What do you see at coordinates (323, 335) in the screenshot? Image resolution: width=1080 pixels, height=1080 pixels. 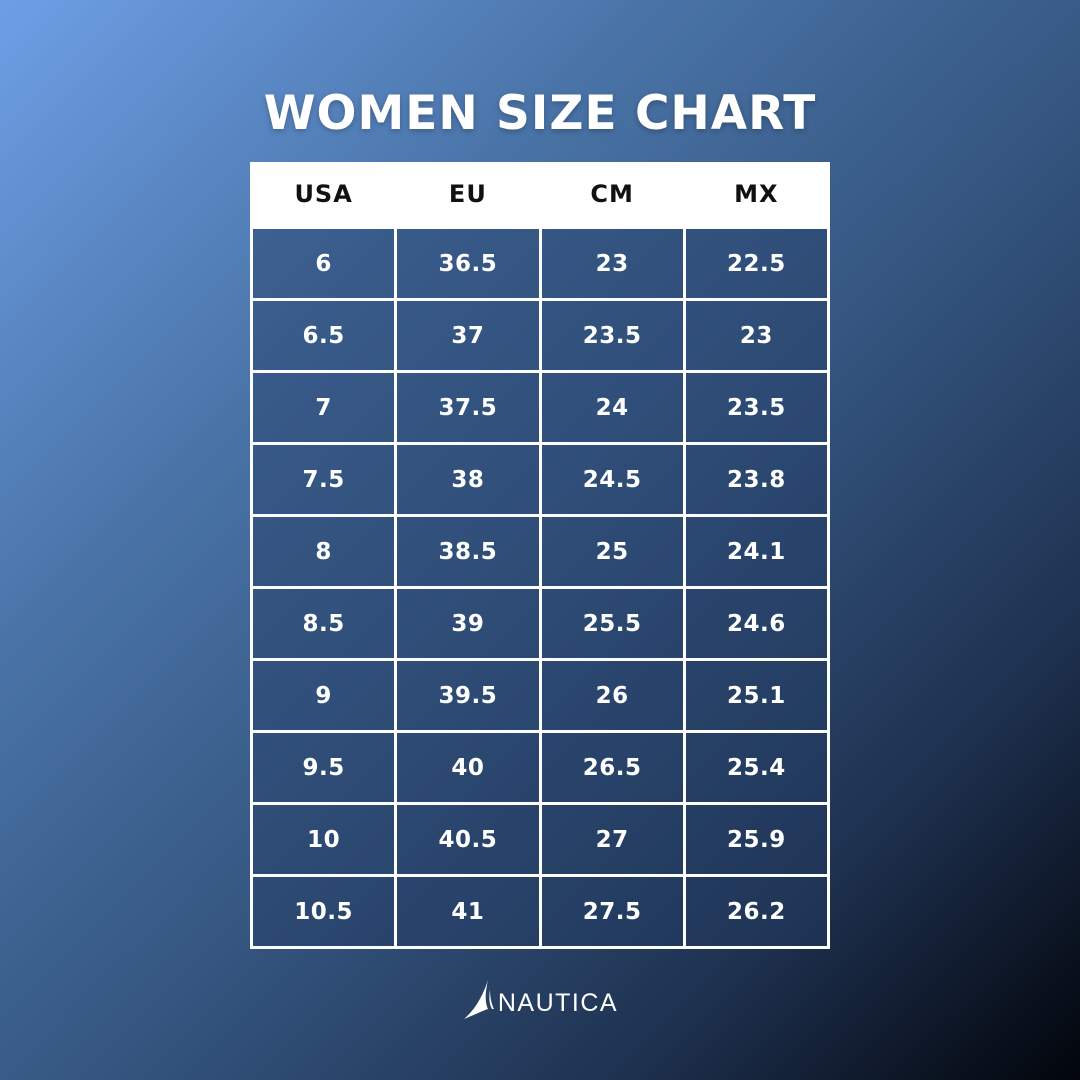 I see `cell-usa: 6.5` at bounding box center [323, 335].